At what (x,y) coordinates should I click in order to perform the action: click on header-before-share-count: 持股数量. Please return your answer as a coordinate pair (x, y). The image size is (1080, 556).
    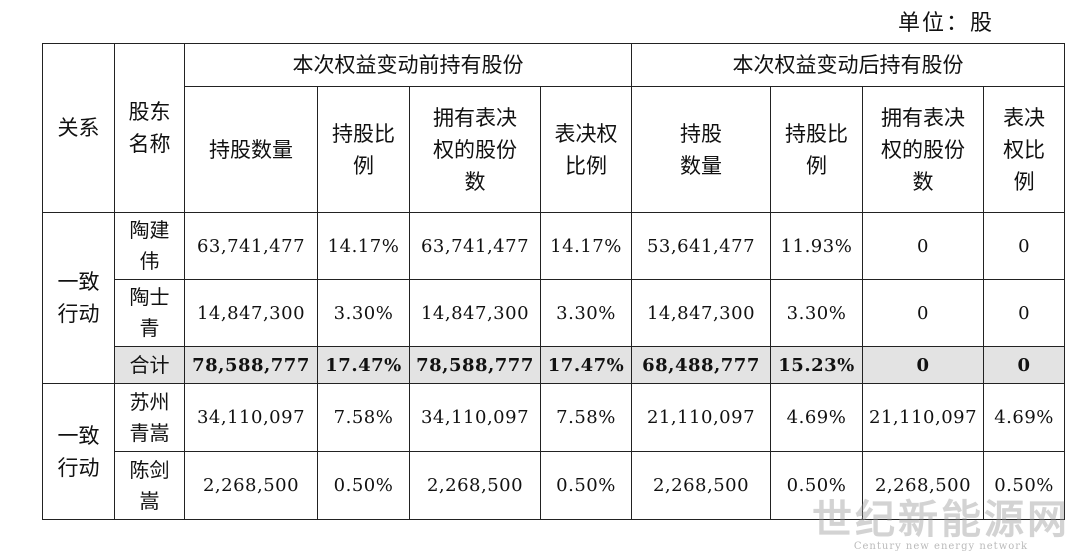
    Looking at the image, I should click on (251, 149).